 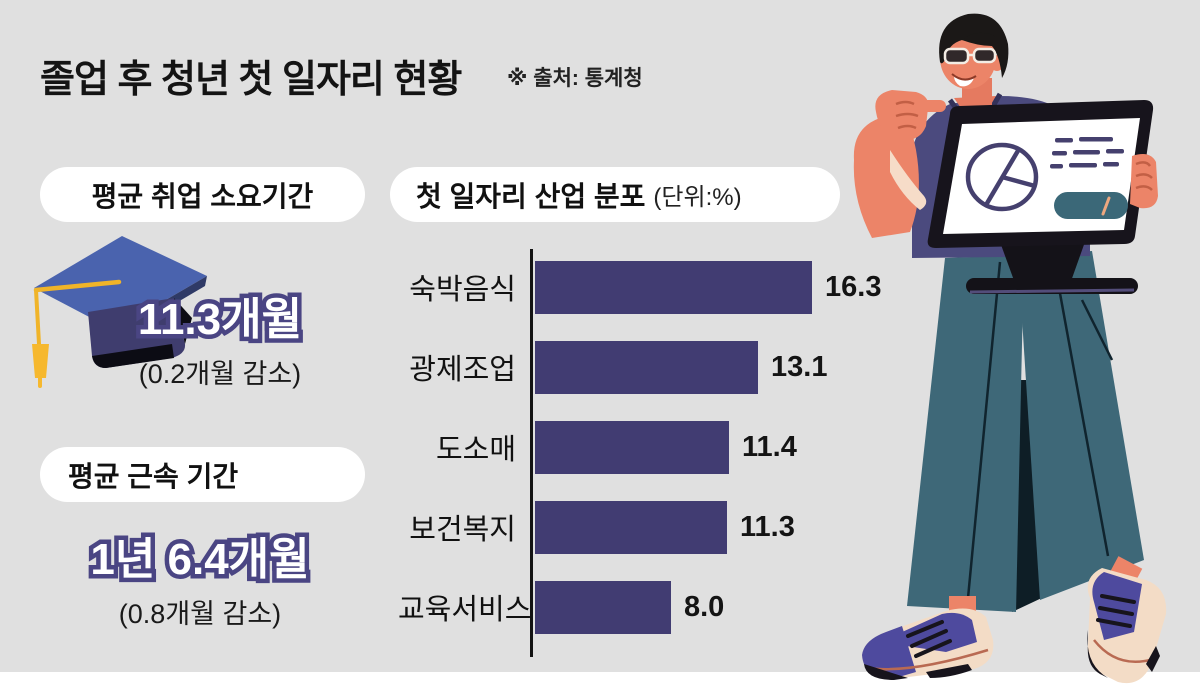 I want to click on button-shape, so click(x=1091, y=205).